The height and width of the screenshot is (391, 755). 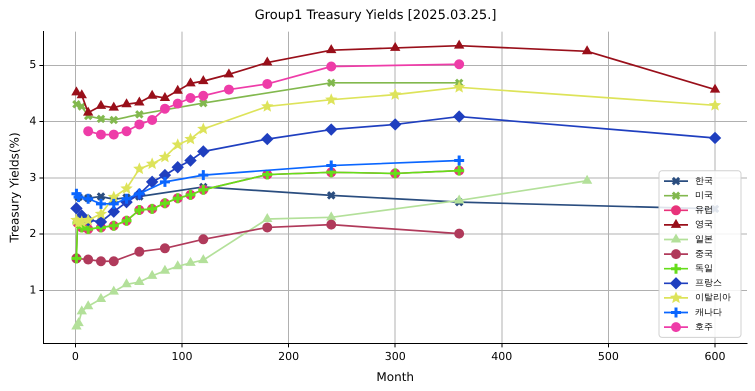 What do you see at coordinates (14, 188) in the screenshot?
I see `y-axis-title: Treasury Yields(%)` at bounding box center [14, 188].